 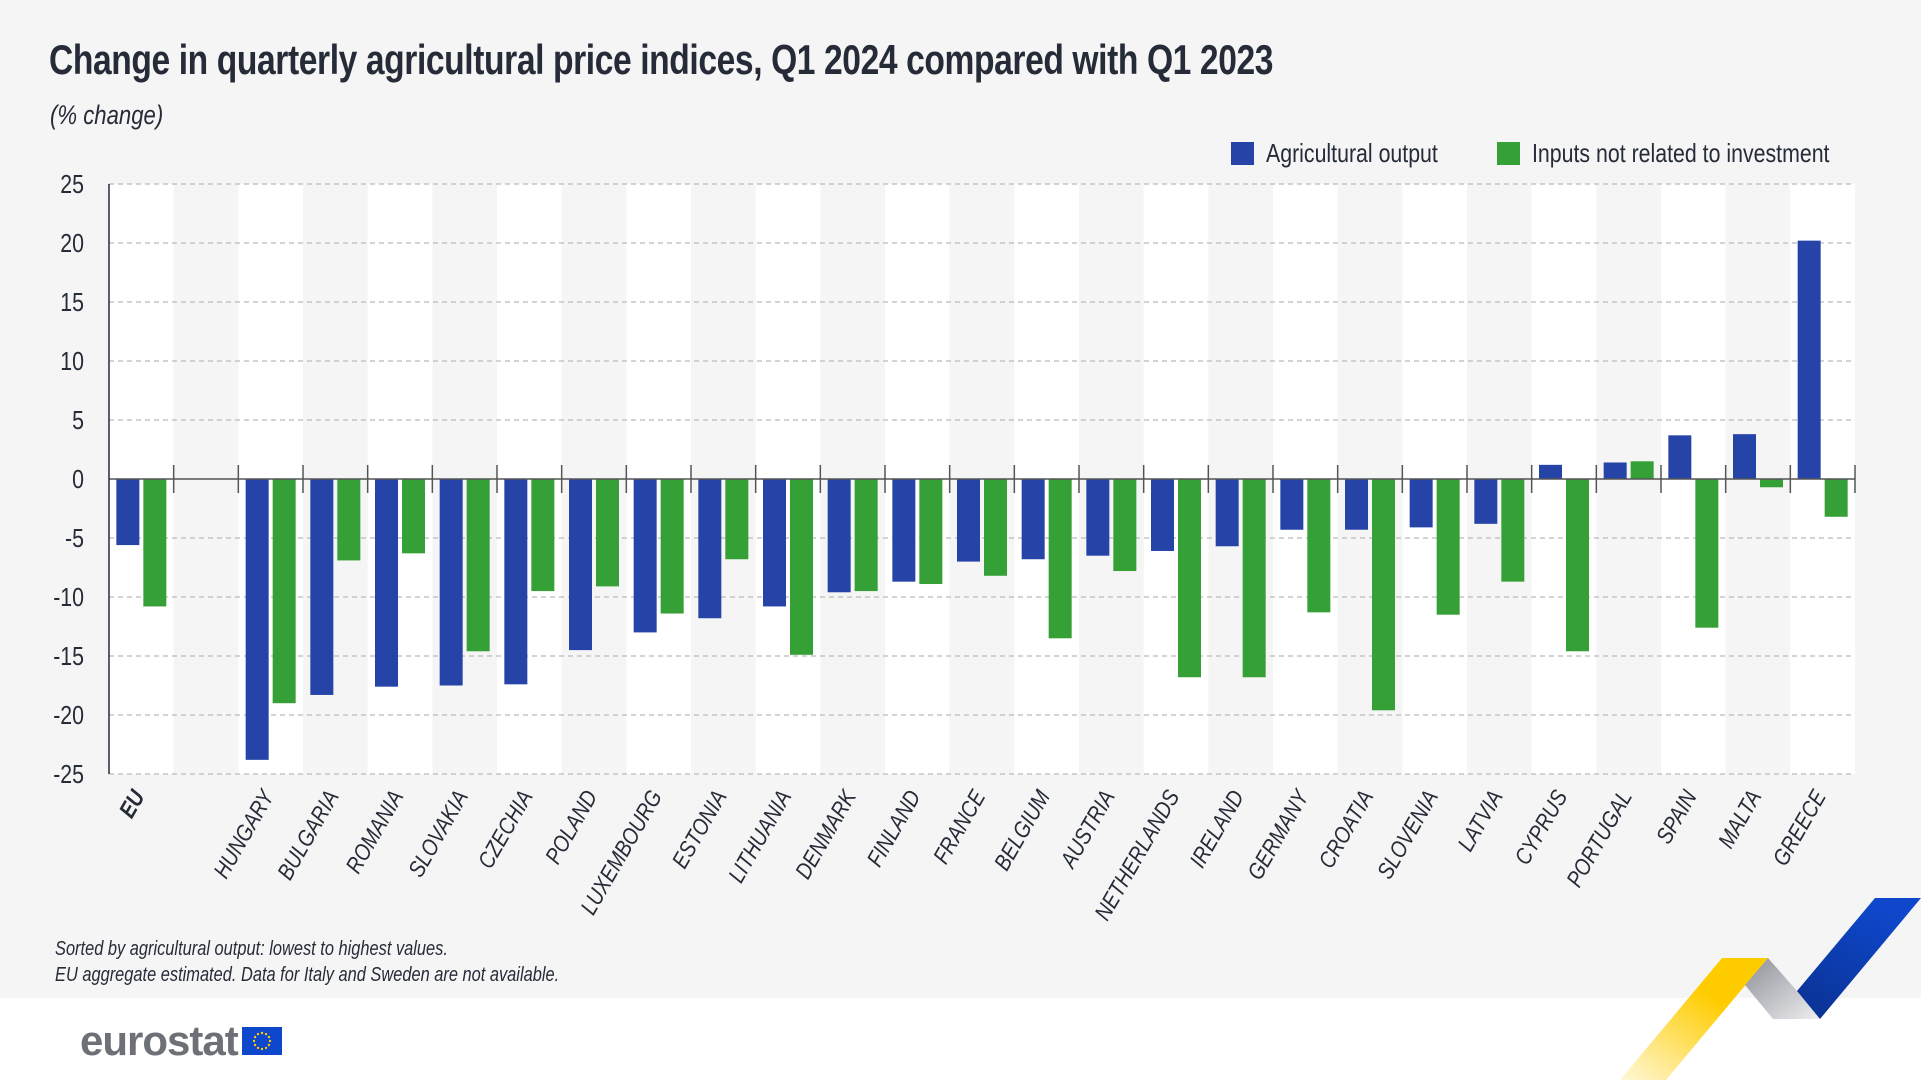 What do you see at coordinates (107, 115) in the screenshot?
I see `chart-subtitle: (% change)` at bounding box center [107, 115].